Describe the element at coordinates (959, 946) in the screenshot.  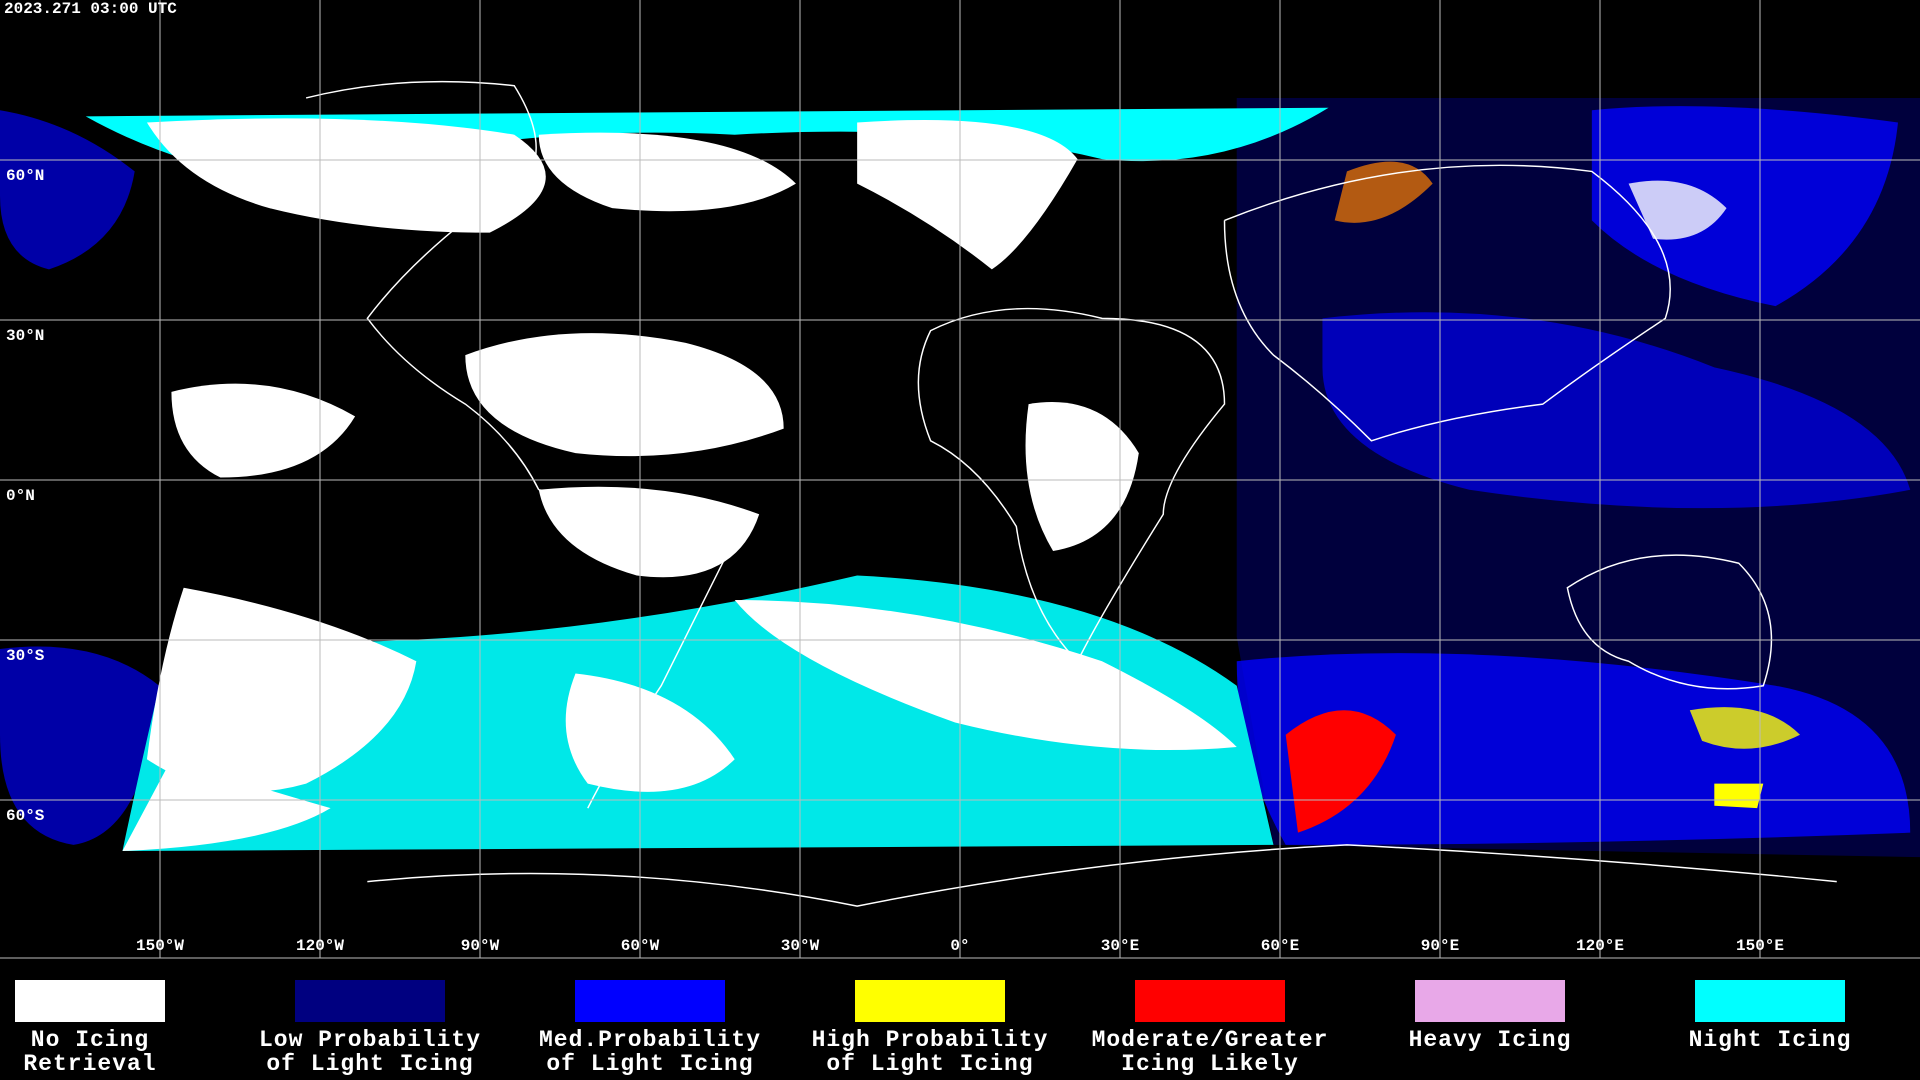
I see `longitude-label: 0°` at that location.